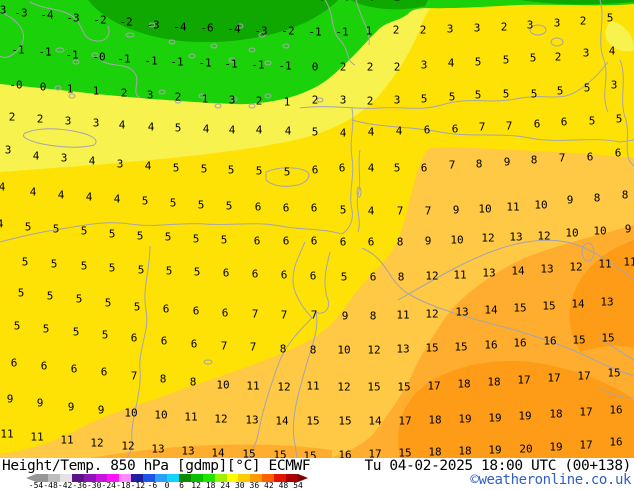 The image size is (634, 490). I want to click on scale-tick: 36, so click(254, 485).